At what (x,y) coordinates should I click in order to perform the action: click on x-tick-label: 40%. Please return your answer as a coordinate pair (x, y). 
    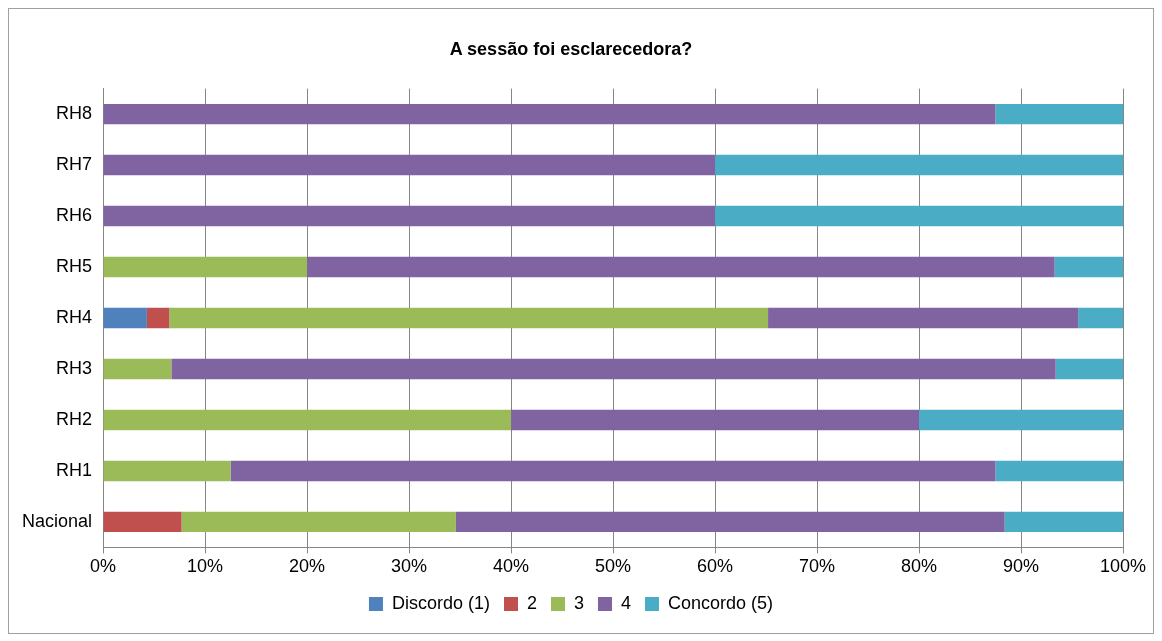
    Looking at the image, I should click on (511, 566).